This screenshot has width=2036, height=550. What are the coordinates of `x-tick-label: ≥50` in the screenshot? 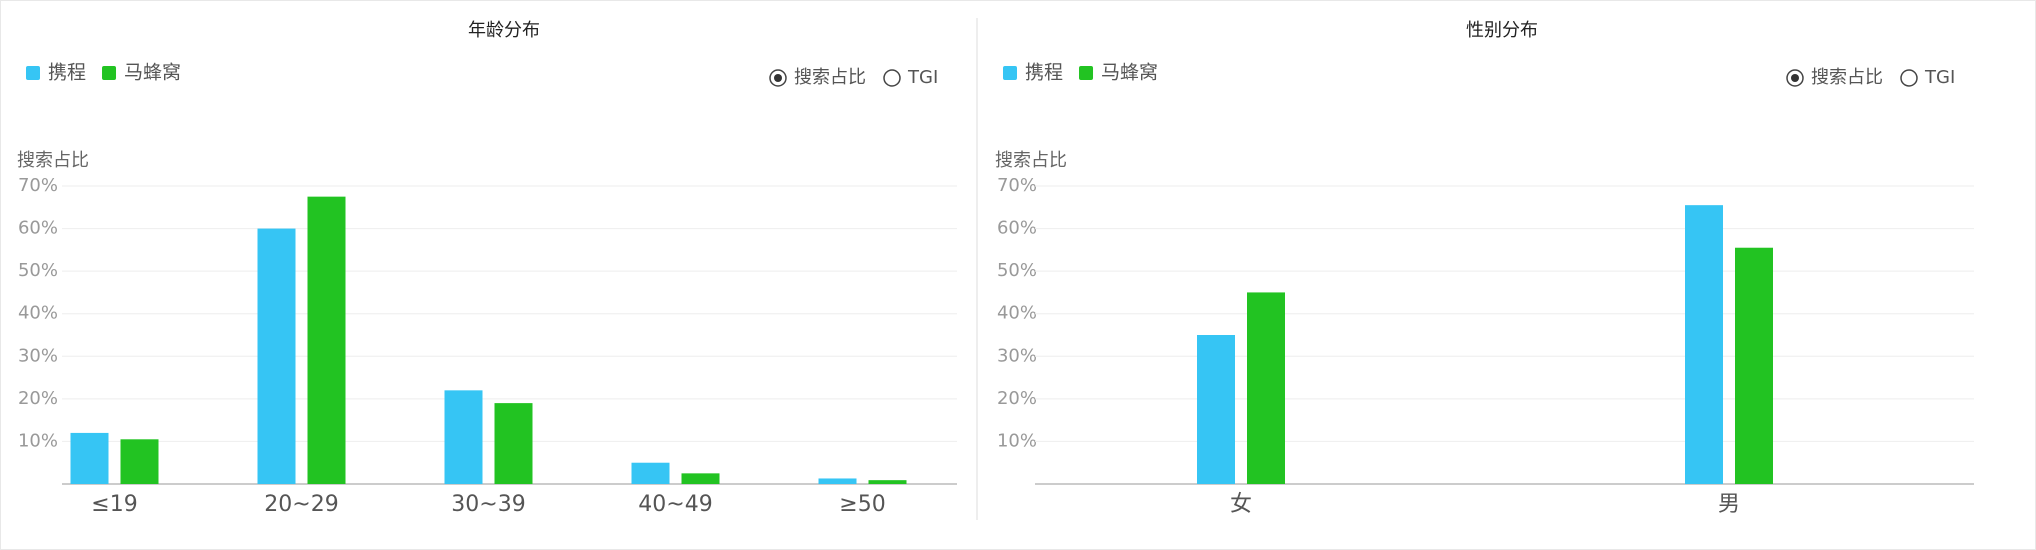 It's located at (862, 504).